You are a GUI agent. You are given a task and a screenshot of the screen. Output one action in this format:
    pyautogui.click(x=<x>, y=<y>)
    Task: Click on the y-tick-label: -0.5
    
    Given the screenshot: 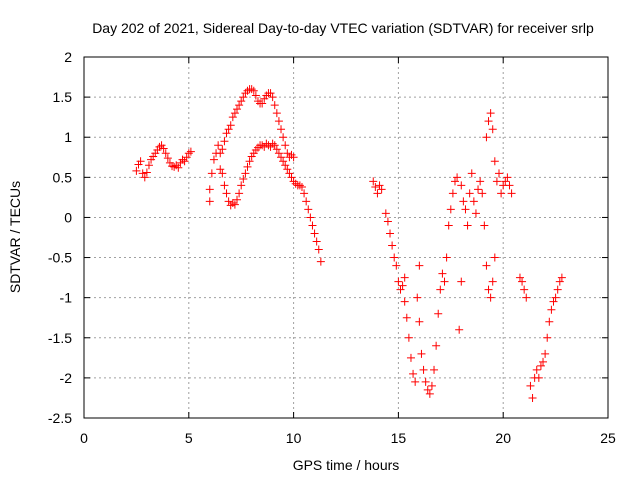 What is the action you would take?
    pyautogui.click(x=60, y=258)
    